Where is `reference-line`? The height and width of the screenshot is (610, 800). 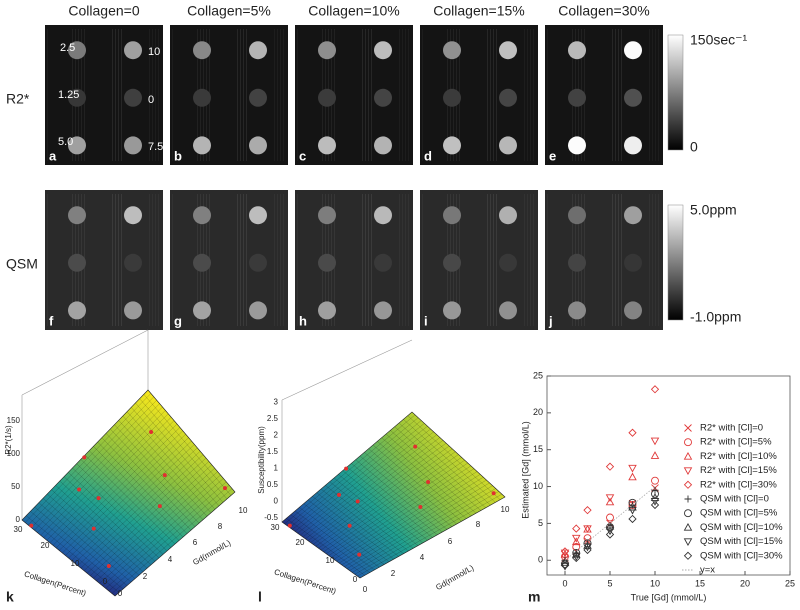 reference-line is located at coordinates (610, 523).